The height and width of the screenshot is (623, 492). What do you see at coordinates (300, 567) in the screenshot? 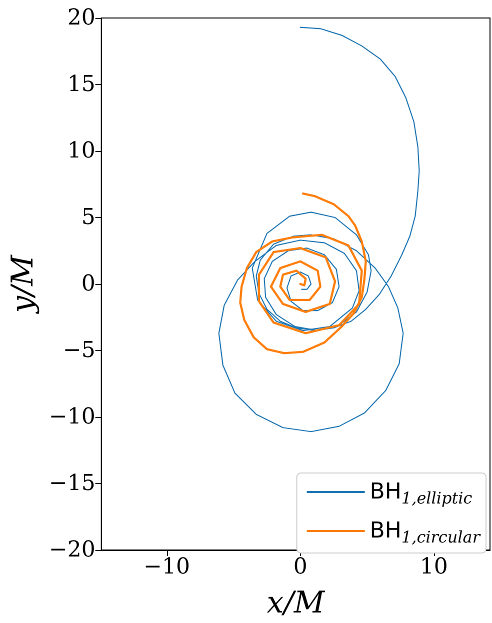
I see `x-tick-label: 0` at bounding box center [300, 567].